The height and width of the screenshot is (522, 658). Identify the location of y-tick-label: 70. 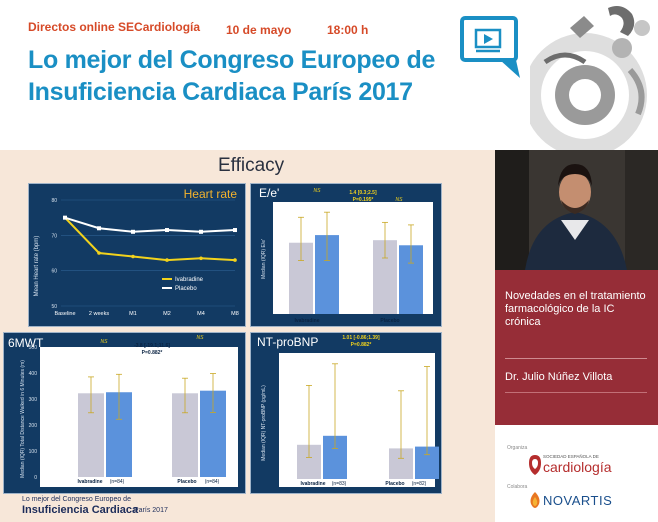
(54, 236).